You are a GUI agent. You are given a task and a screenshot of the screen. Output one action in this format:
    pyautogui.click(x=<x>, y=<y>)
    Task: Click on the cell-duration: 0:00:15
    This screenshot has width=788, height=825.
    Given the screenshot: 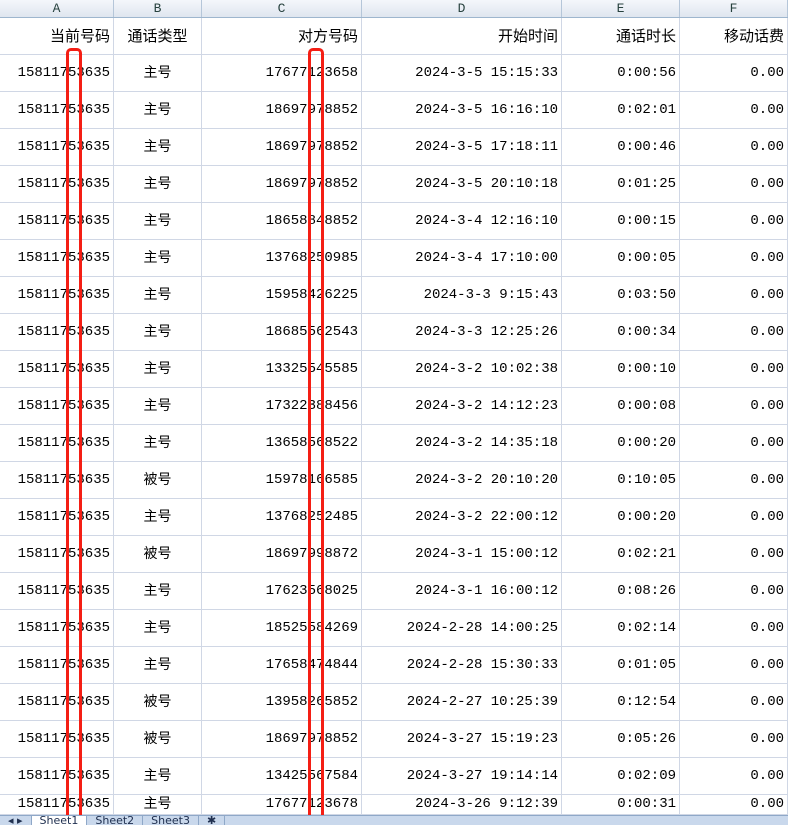 What is the action you would take?
    pyautogui.click(x=621, y=221)
    